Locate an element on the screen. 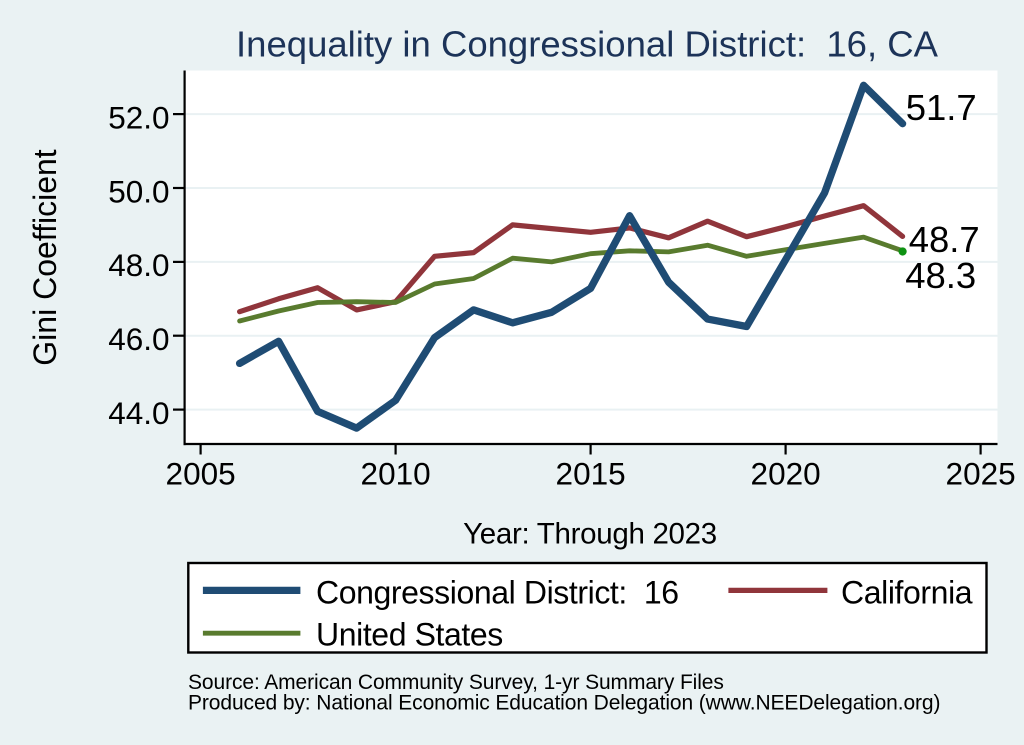 The image size is (1024, 745). svg-text: 2015 is located at coordinates (591, 473).